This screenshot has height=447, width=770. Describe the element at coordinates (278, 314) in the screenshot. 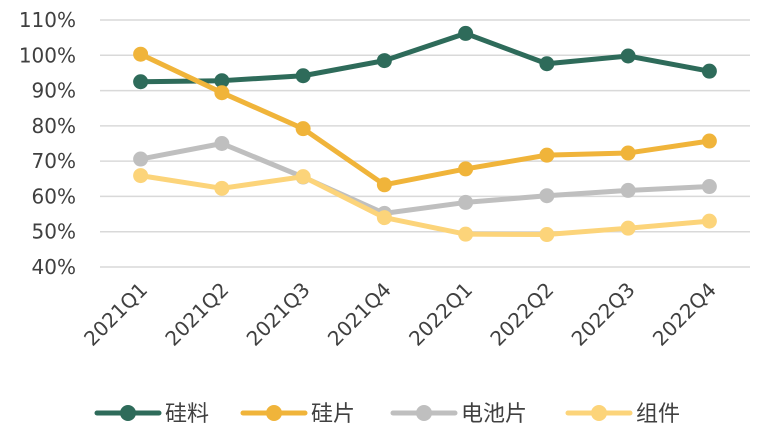

I see `x-tick-label: 2021Q3` at that location.